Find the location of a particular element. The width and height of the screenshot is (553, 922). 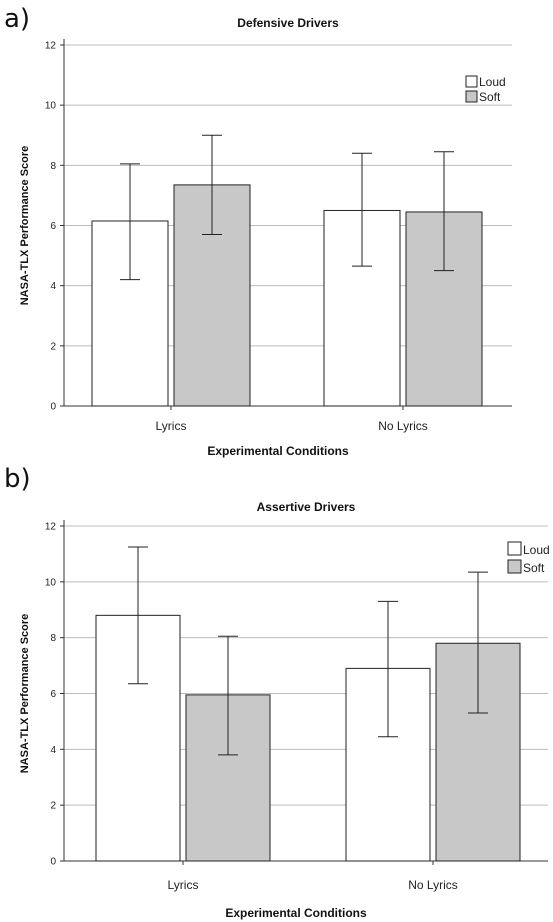

chart-title: Defensive Drivers is located at coordinates (288, 23).